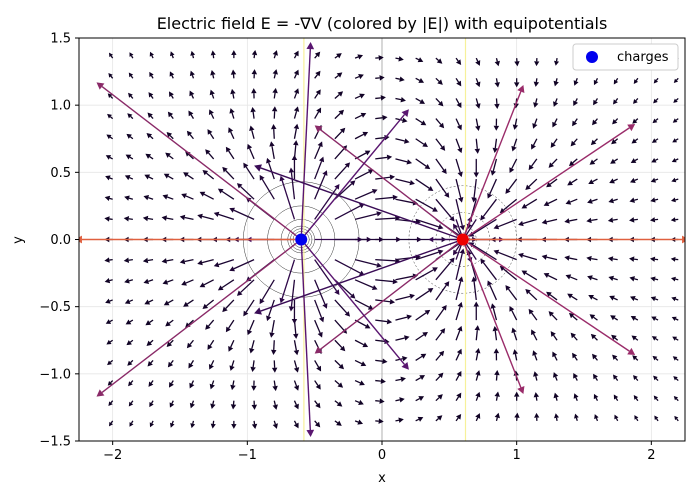 This screenshot has width=700, height=500. I want to click on legend-box, so click(625, 57).